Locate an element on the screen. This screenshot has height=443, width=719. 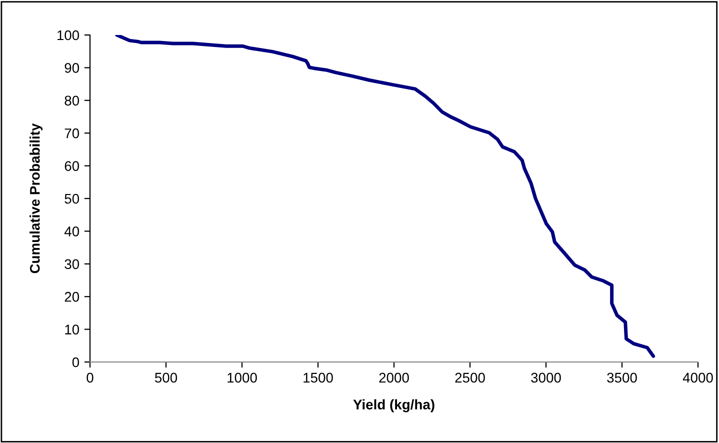
x-tick-label: 3500 is located at coordinates (622, 377).